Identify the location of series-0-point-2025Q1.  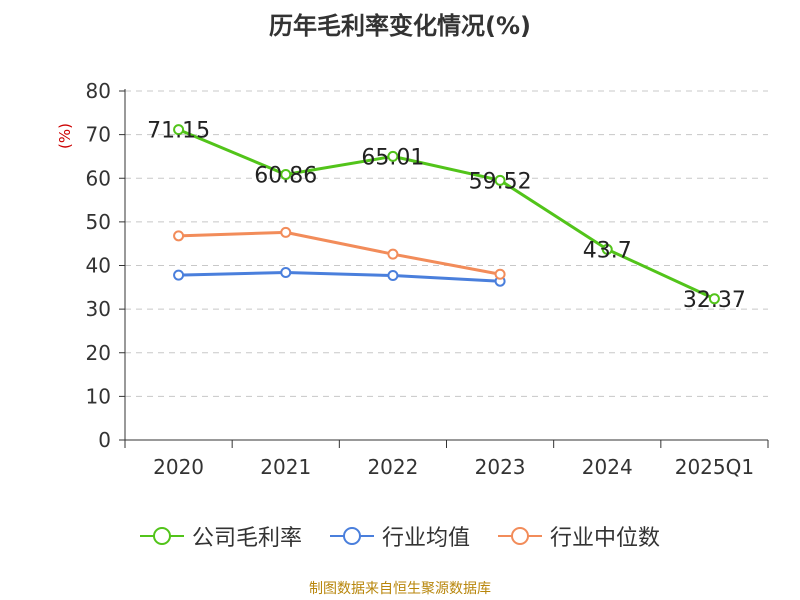
(714, 299).